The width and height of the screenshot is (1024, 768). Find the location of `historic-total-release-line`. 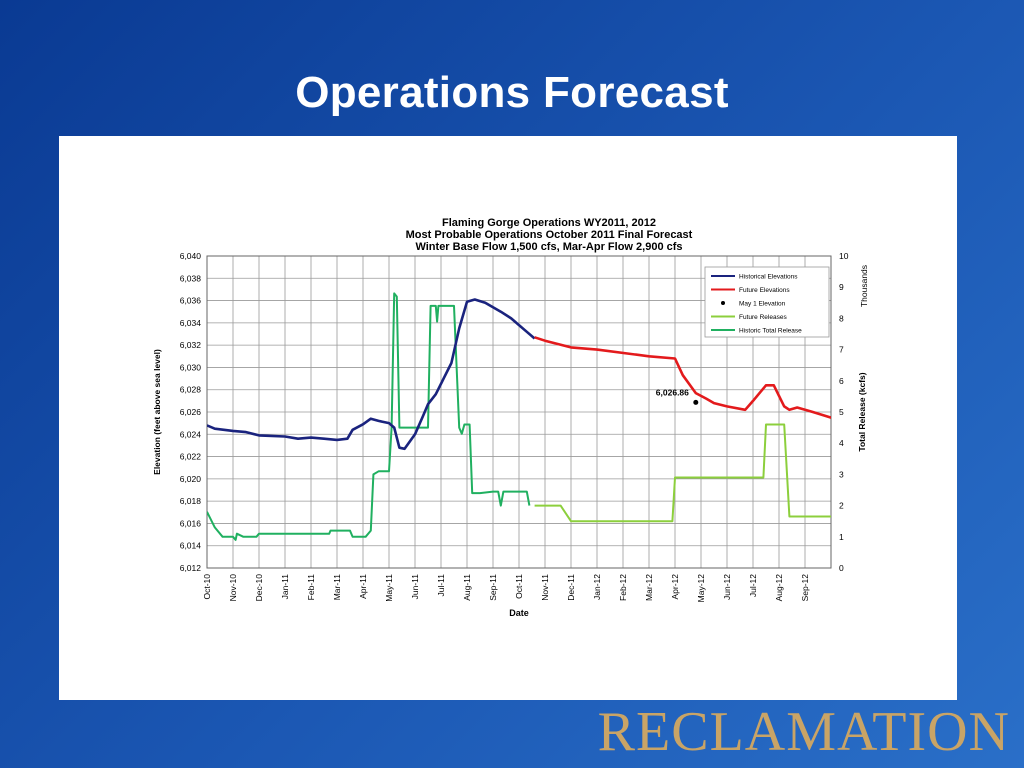

historic-total-release-line is located at coordinates (369, 416).